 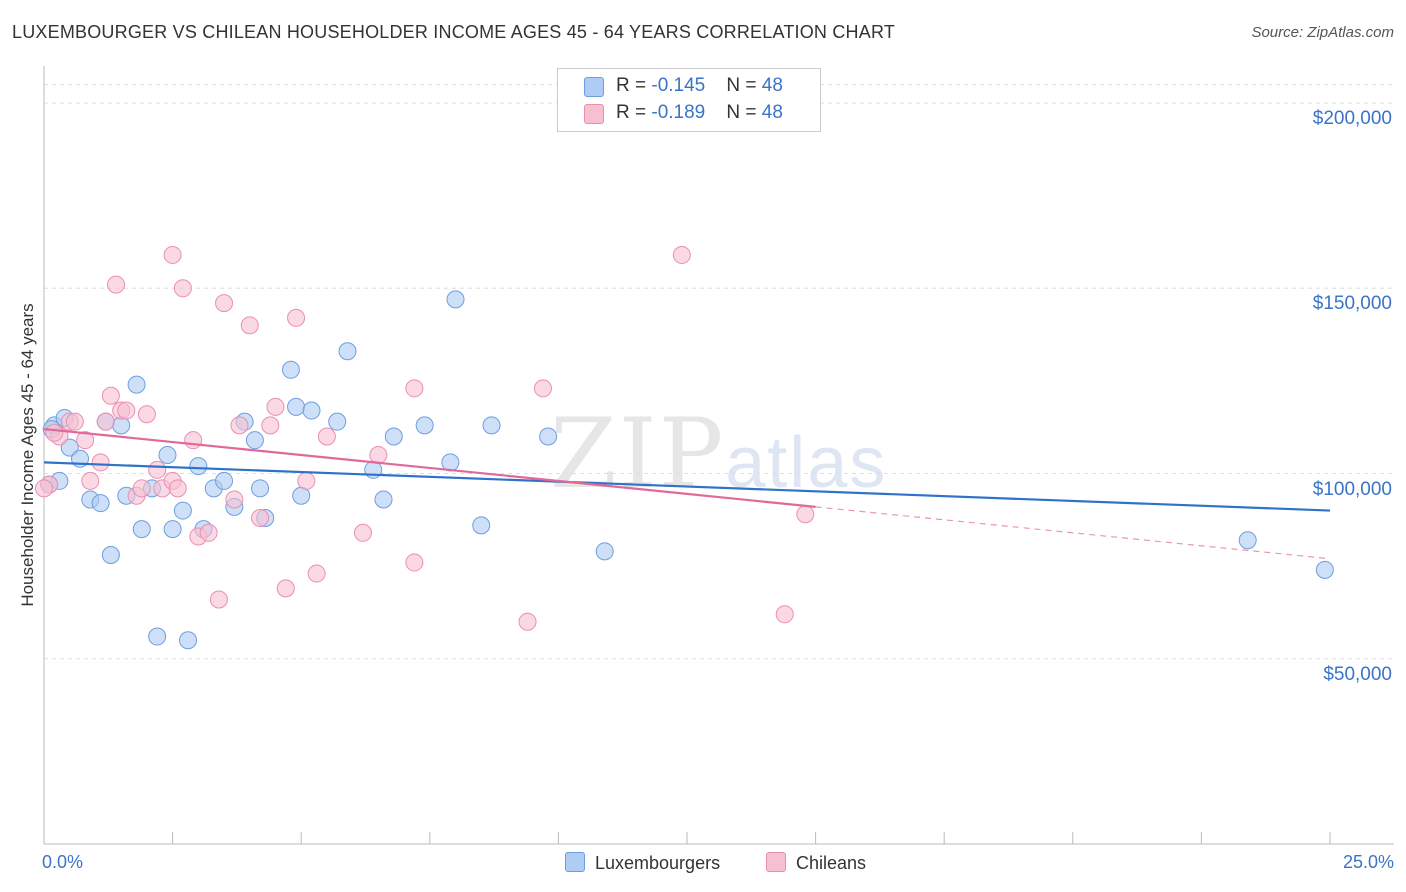 What do you see at coordinates (429, 467) in the screenshot?
I see `chilean-trend-line` at bounding box center [429, 467].